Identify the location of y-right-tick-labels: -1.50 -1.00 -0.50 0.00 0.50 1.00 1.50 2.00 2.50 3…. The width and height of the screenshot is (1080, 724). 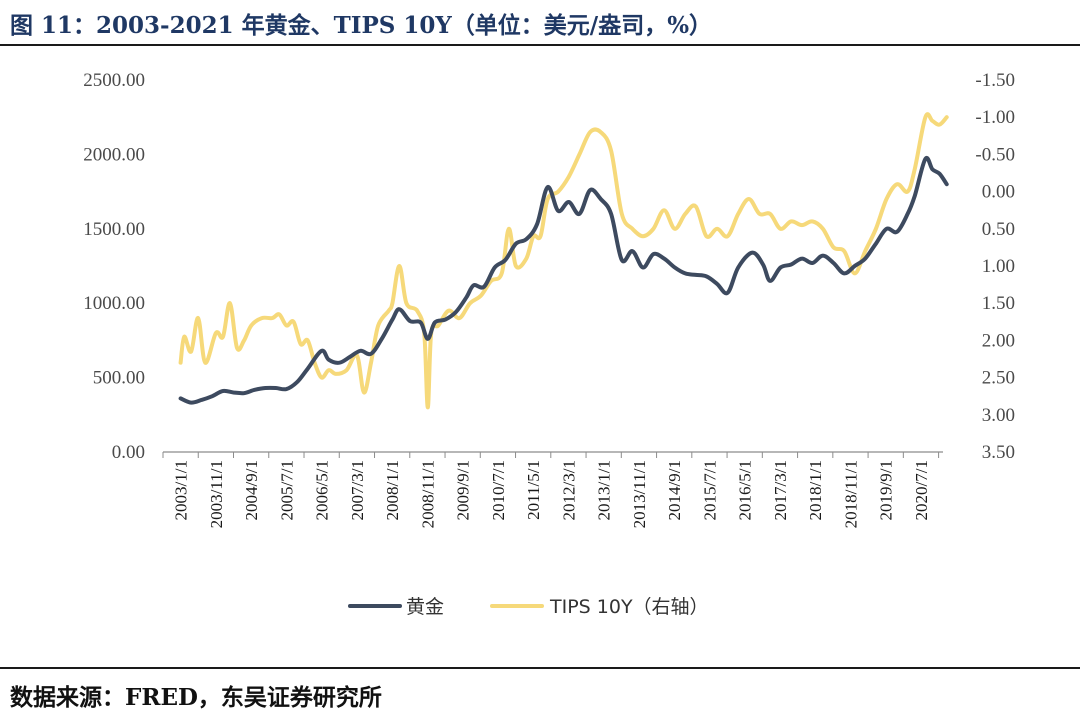
(995, 266).